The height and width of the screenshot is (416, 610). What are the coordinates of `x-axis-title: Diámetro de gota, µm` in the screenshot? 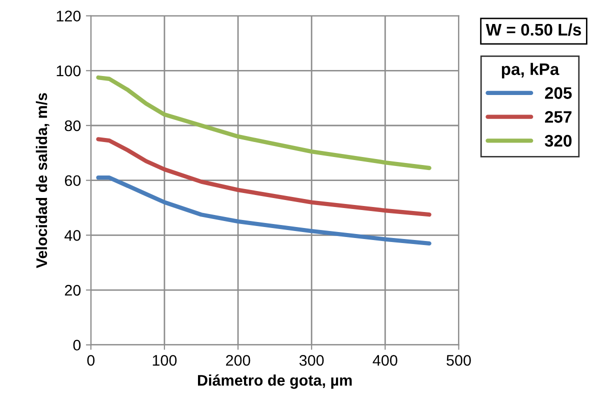 It's located at (275, 381).